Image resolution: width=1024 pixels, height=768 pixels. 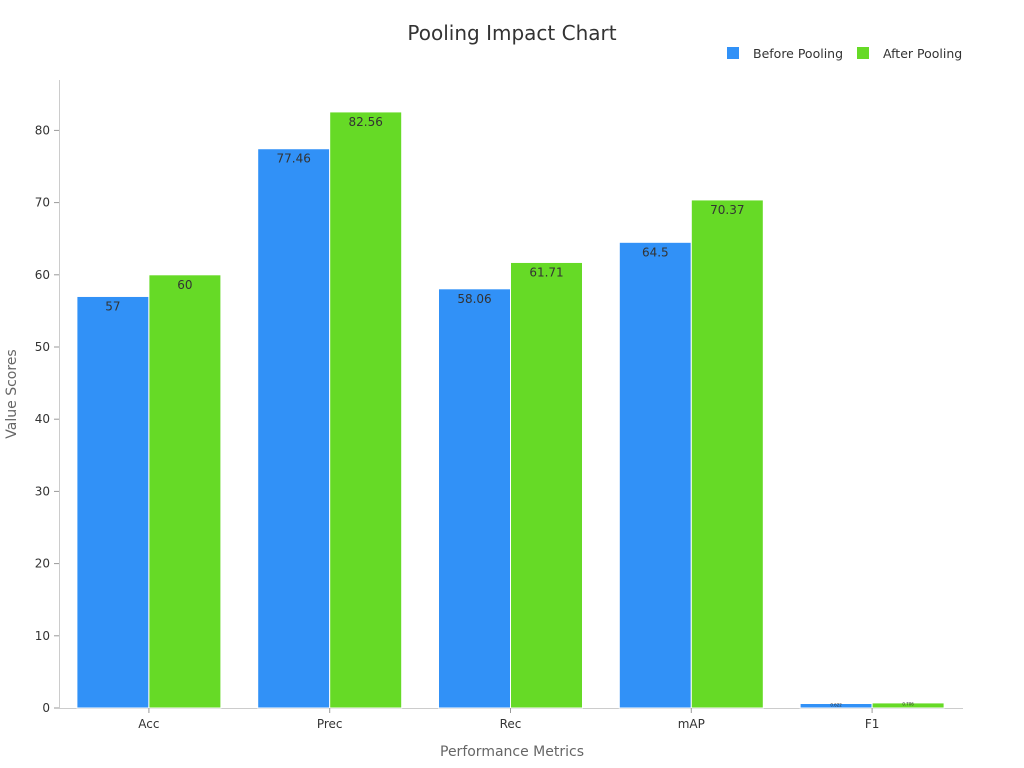 I want to click on y-tick-label: 40, so click(x=42, y=419).